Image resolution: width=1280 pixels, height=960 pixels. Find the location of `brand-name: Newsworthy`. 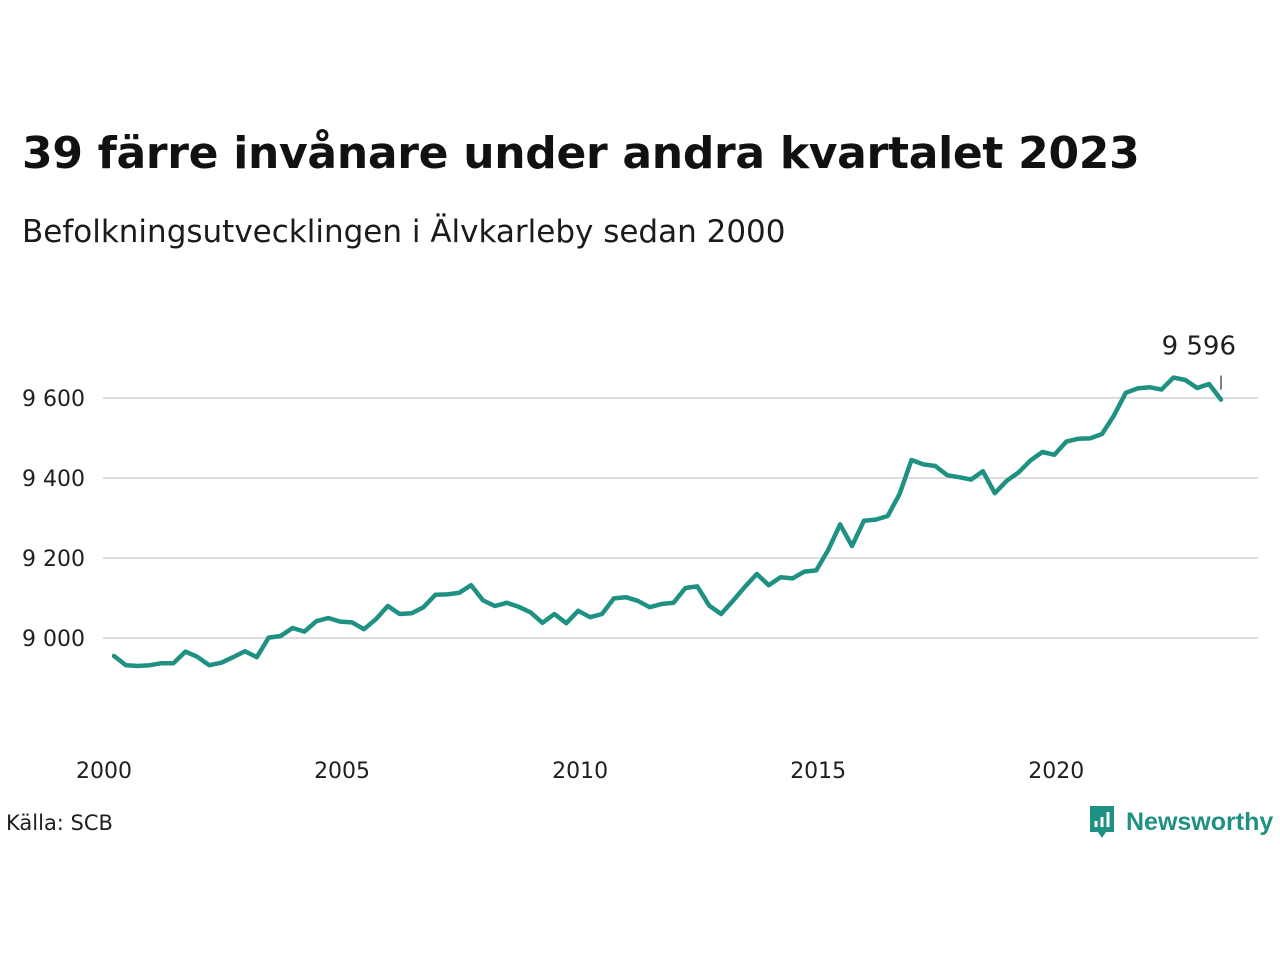

brand-name: Newsworthy is located at coordinates (1200, 821).